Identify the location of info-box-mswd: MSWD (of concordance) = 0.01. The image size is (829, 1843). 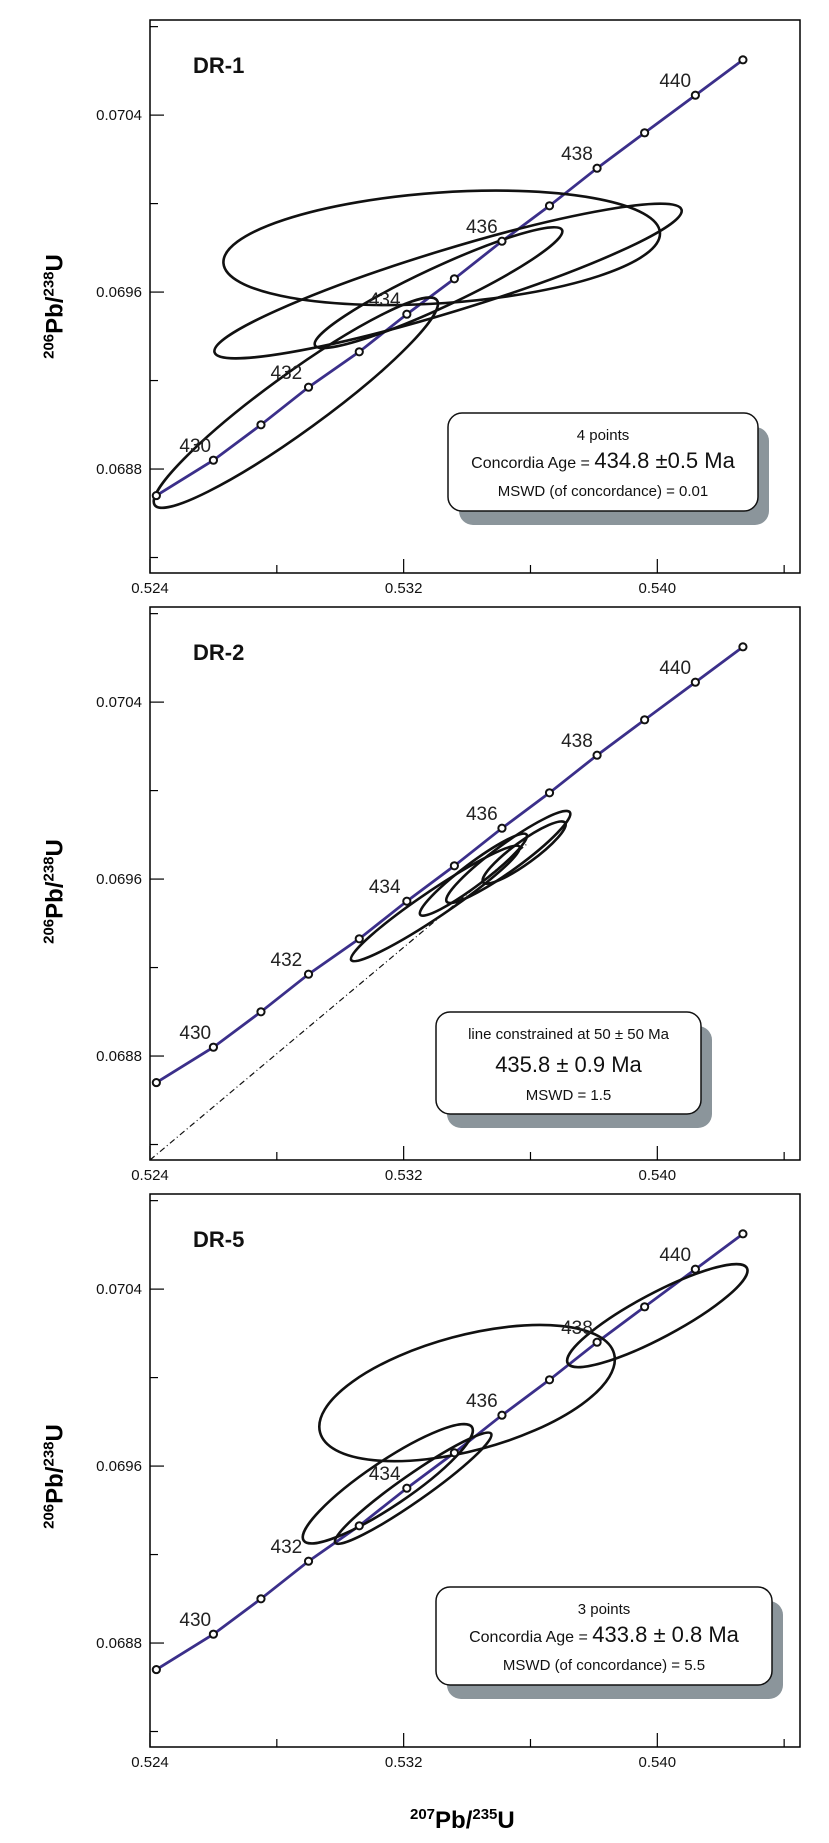
(603, 491).